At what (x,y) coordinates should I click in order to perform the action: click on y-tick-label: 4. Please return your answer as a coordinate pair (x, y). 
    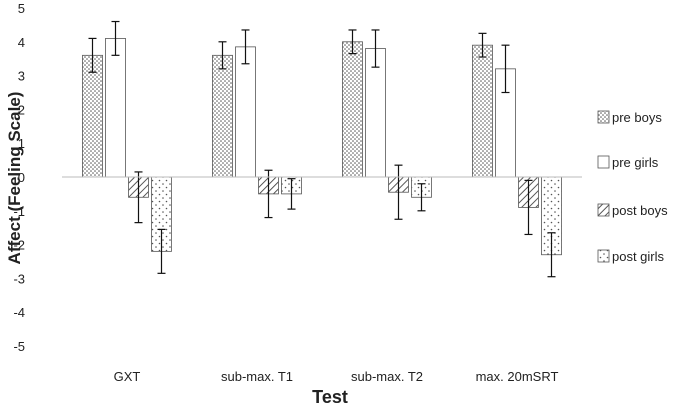
    Looking at the image, I should click on (21, 42).